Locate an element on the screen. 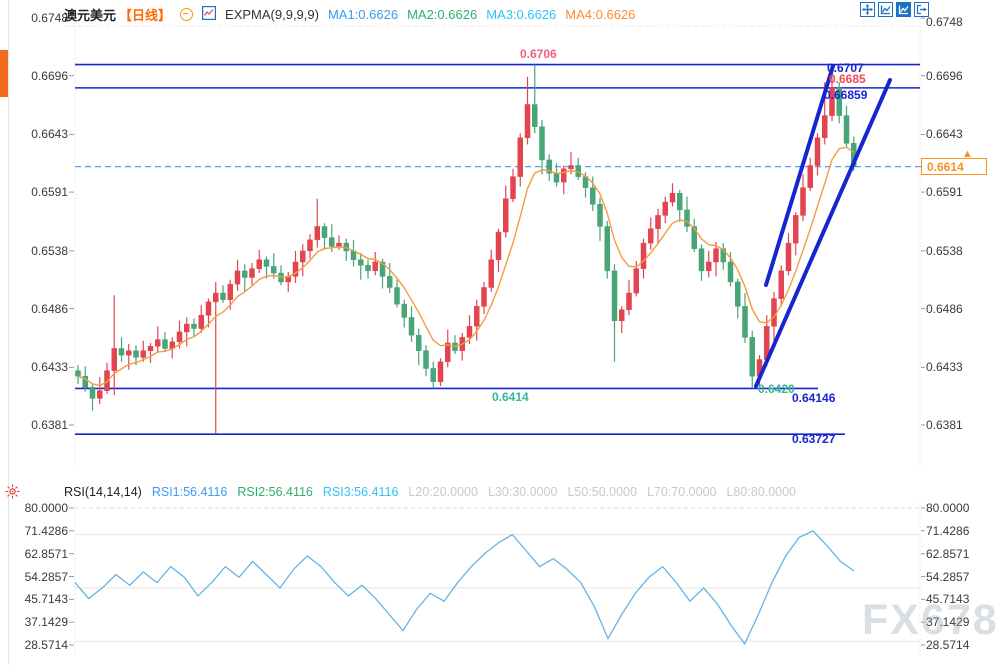 This screenshot has height=665, width=999. left-rail is located at coordinates (4, 332).